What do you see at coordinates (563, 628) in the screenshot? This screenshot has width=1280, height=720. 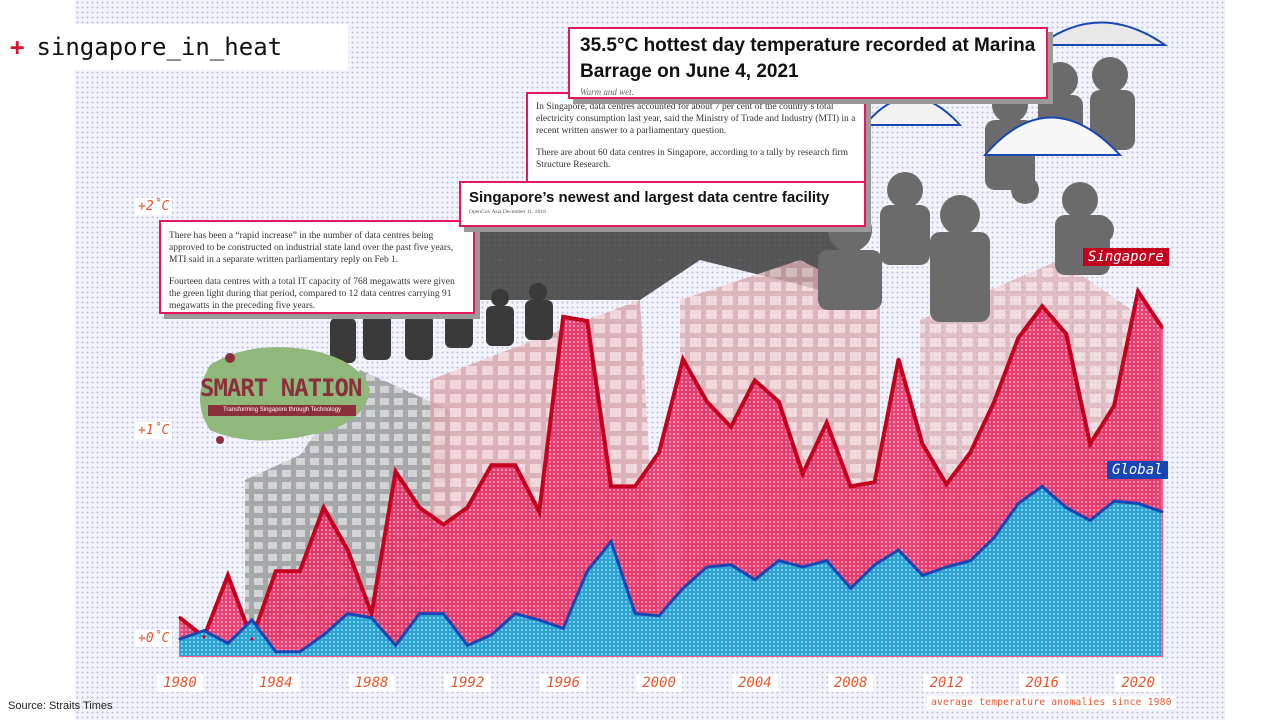 I see `global-point-1996` at bounding box center [563, 628].